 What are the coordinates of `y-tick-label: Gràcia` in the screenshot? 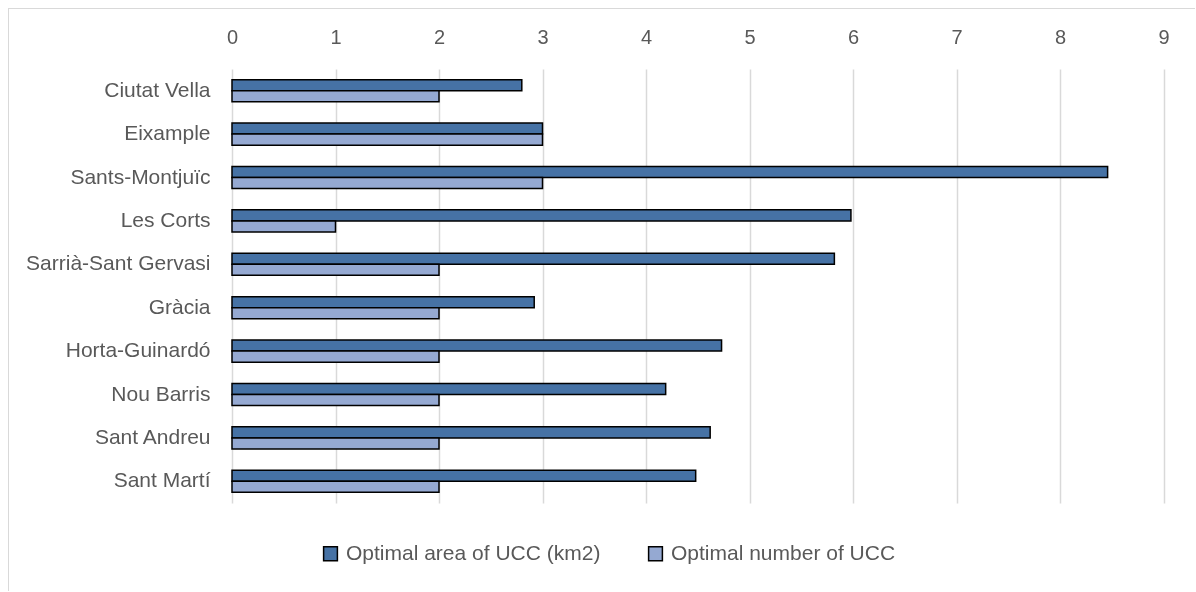 It's located at (179, 306).